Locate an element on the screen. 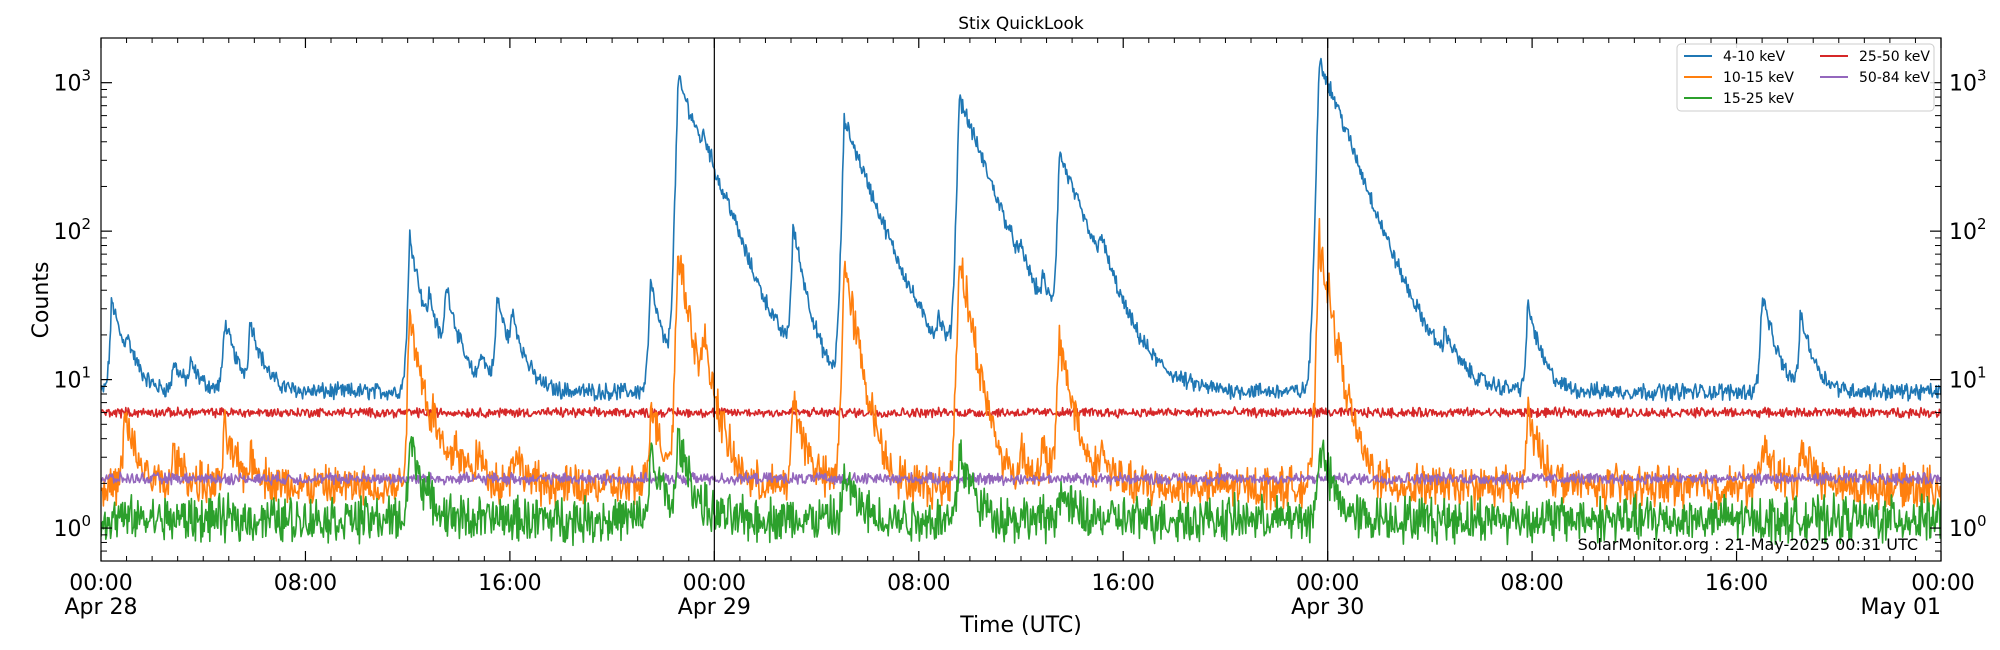  x-tick-sublabel: Apr 30 is located at coordinates (1327, 607).